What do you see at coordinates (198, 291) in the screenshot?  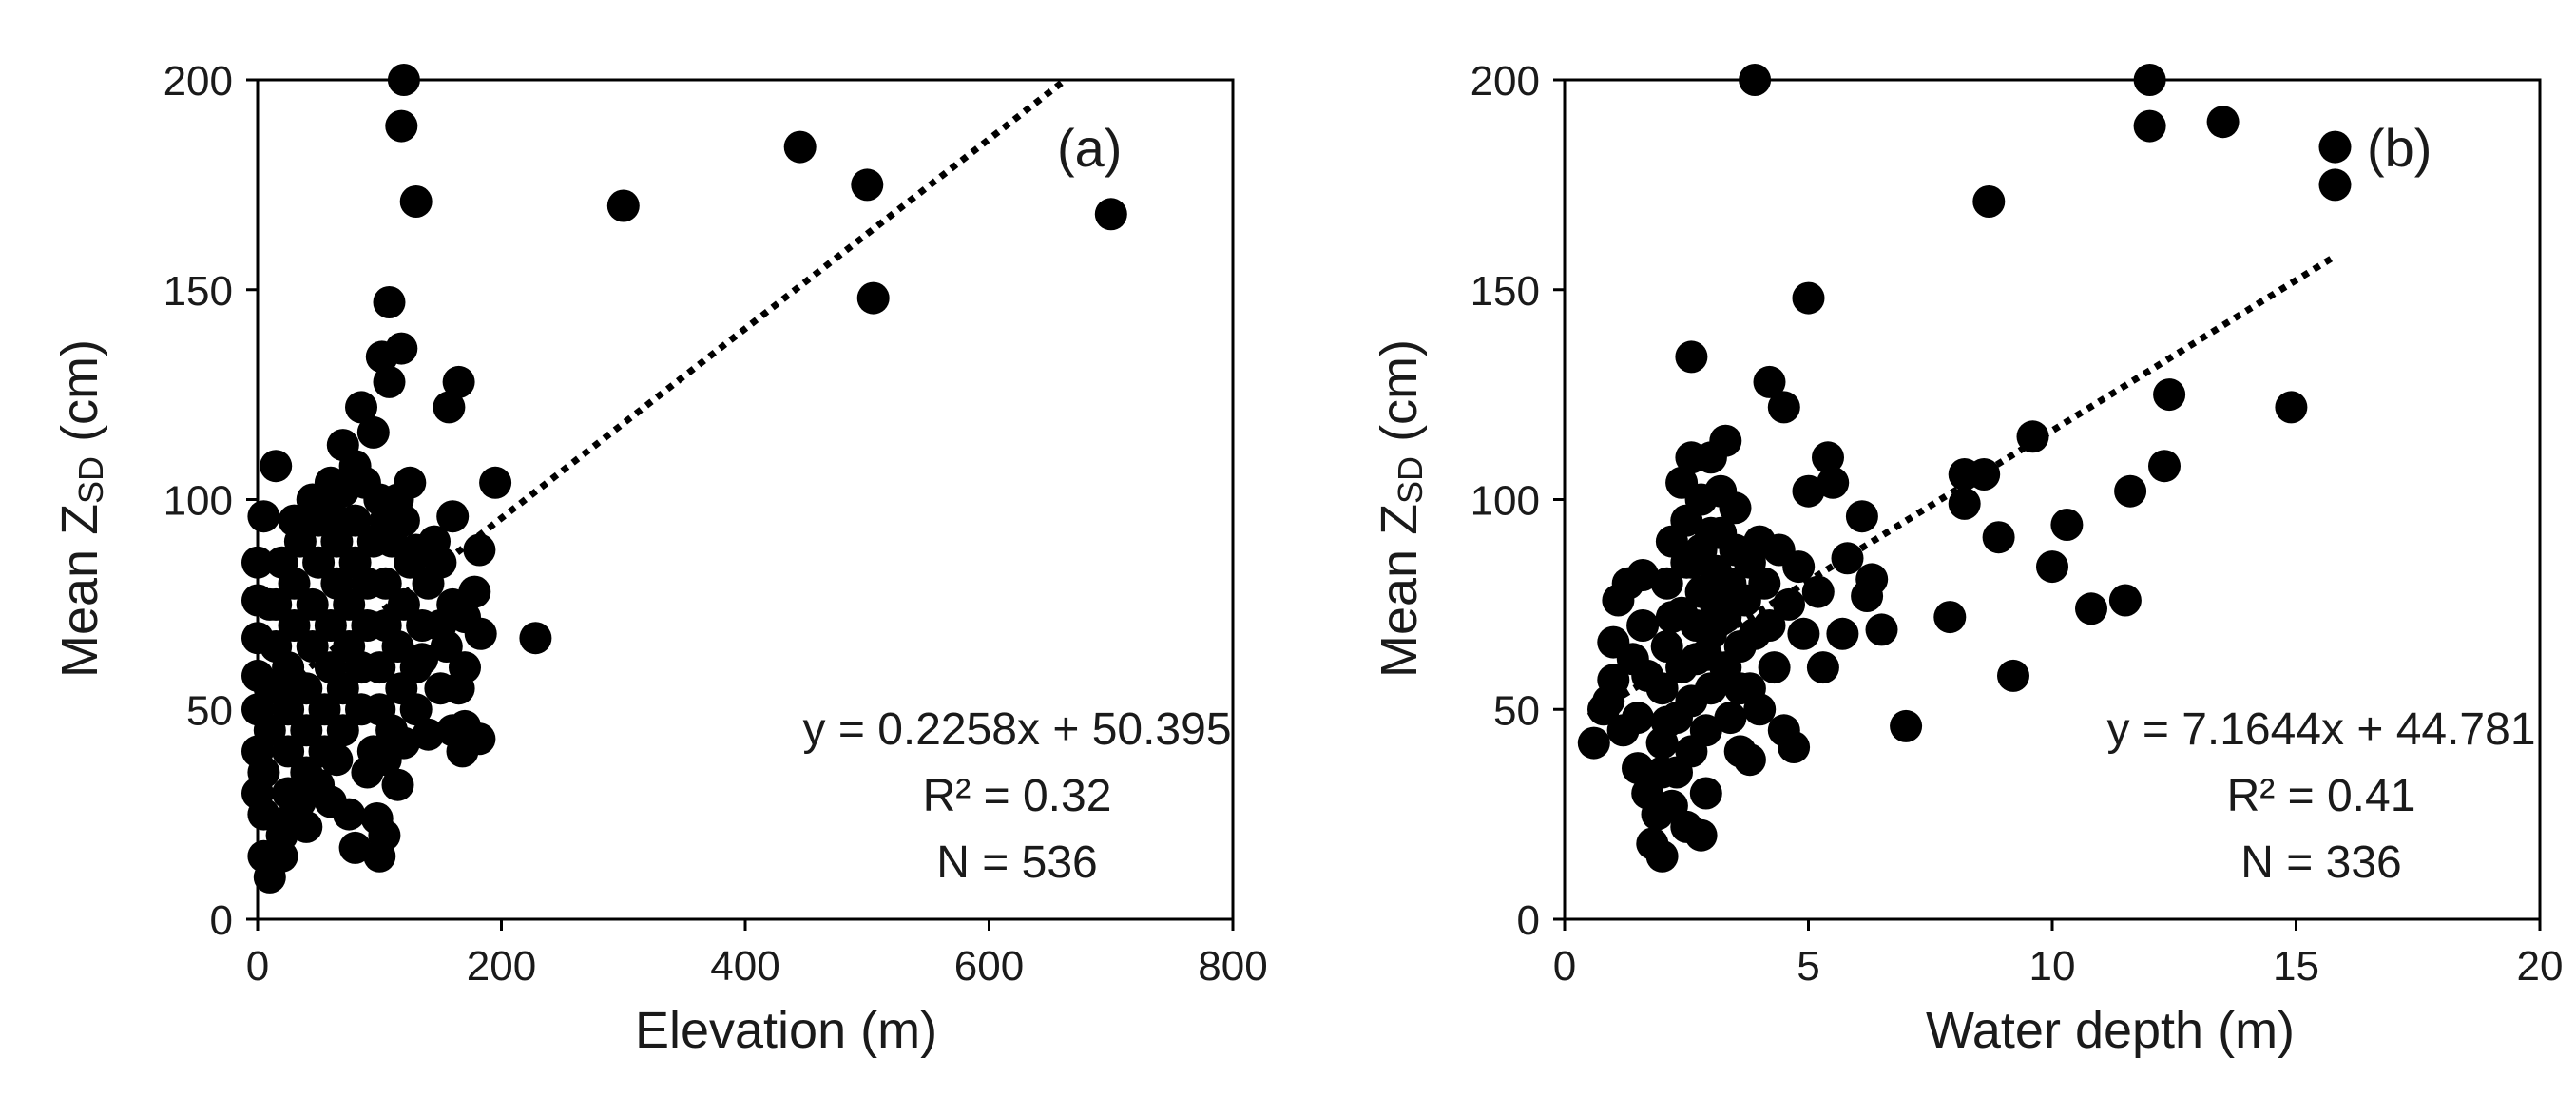 I see `panel-a-y-tick-label: 150` at bounding box center [198, 291].